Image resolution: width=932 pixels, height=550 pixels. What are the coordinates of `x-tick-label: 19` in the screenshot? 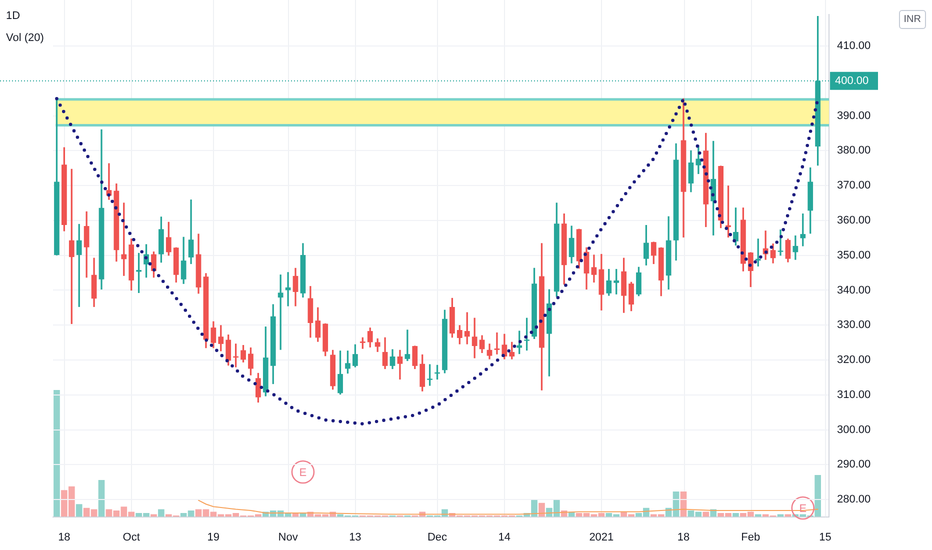 It's located at (213, 537).